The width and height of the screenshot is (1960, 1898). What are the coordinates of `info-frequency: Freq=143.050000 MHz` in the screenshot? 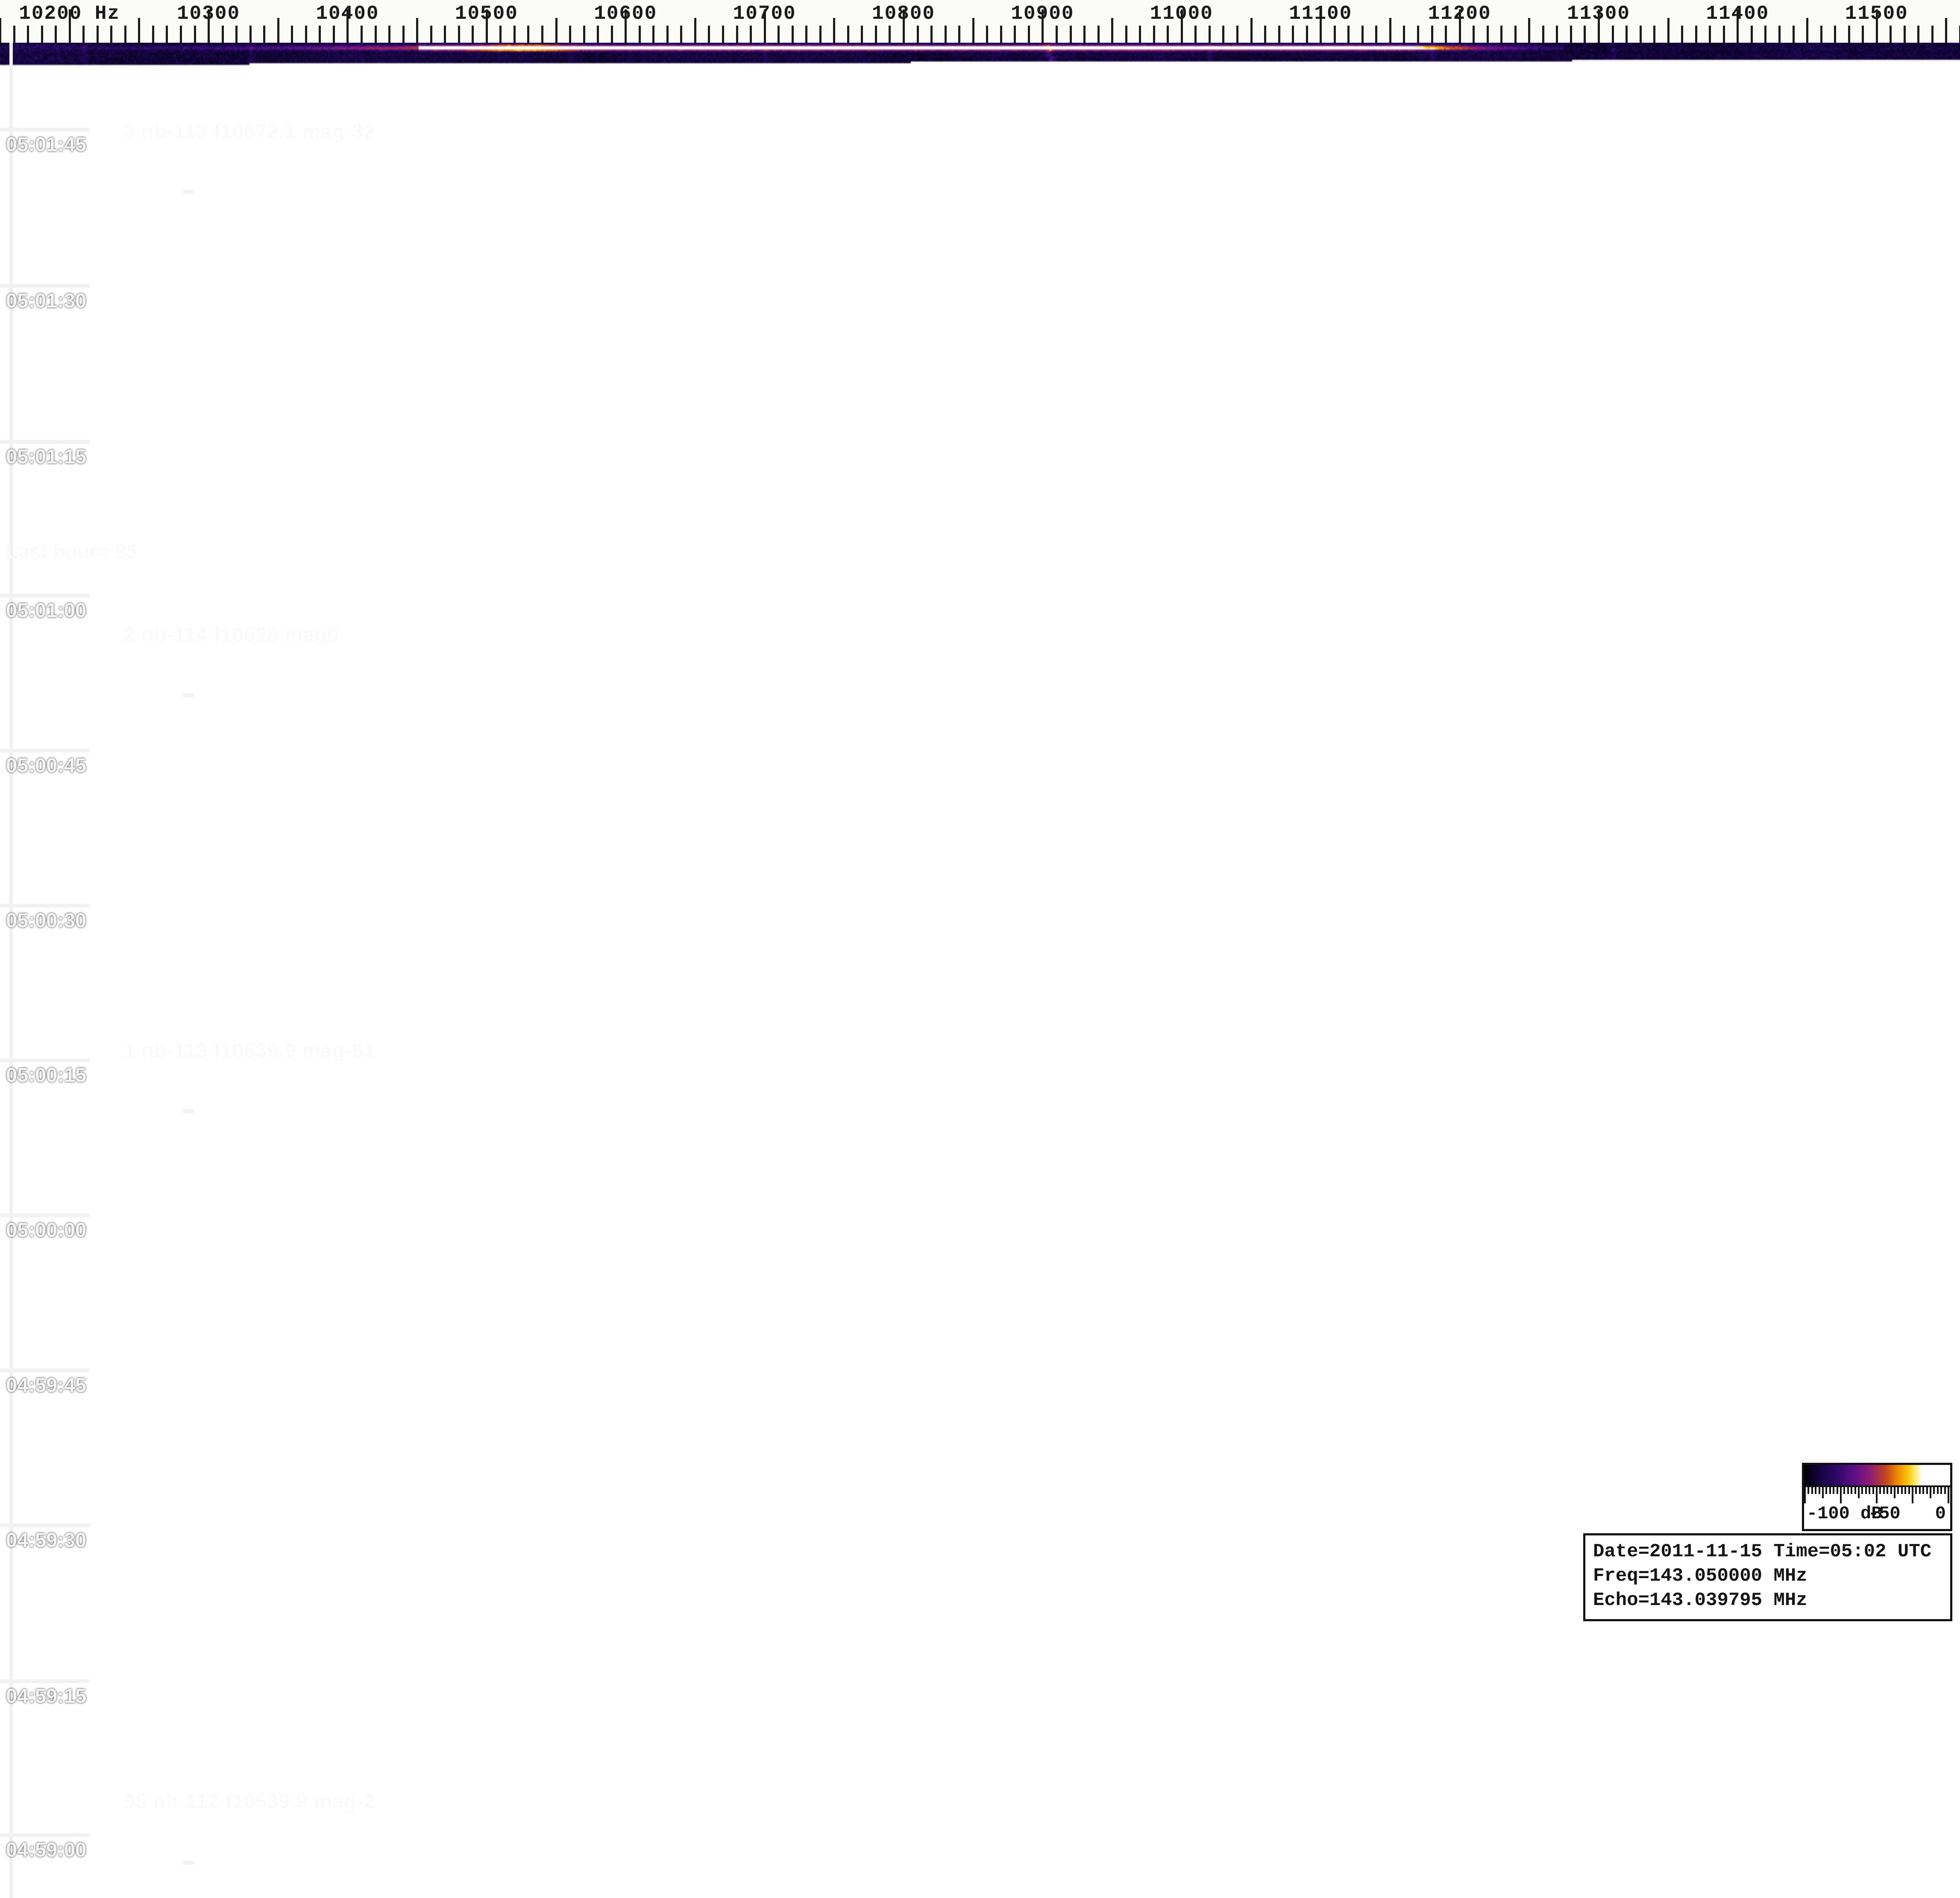 It's located at (1700, 1576).